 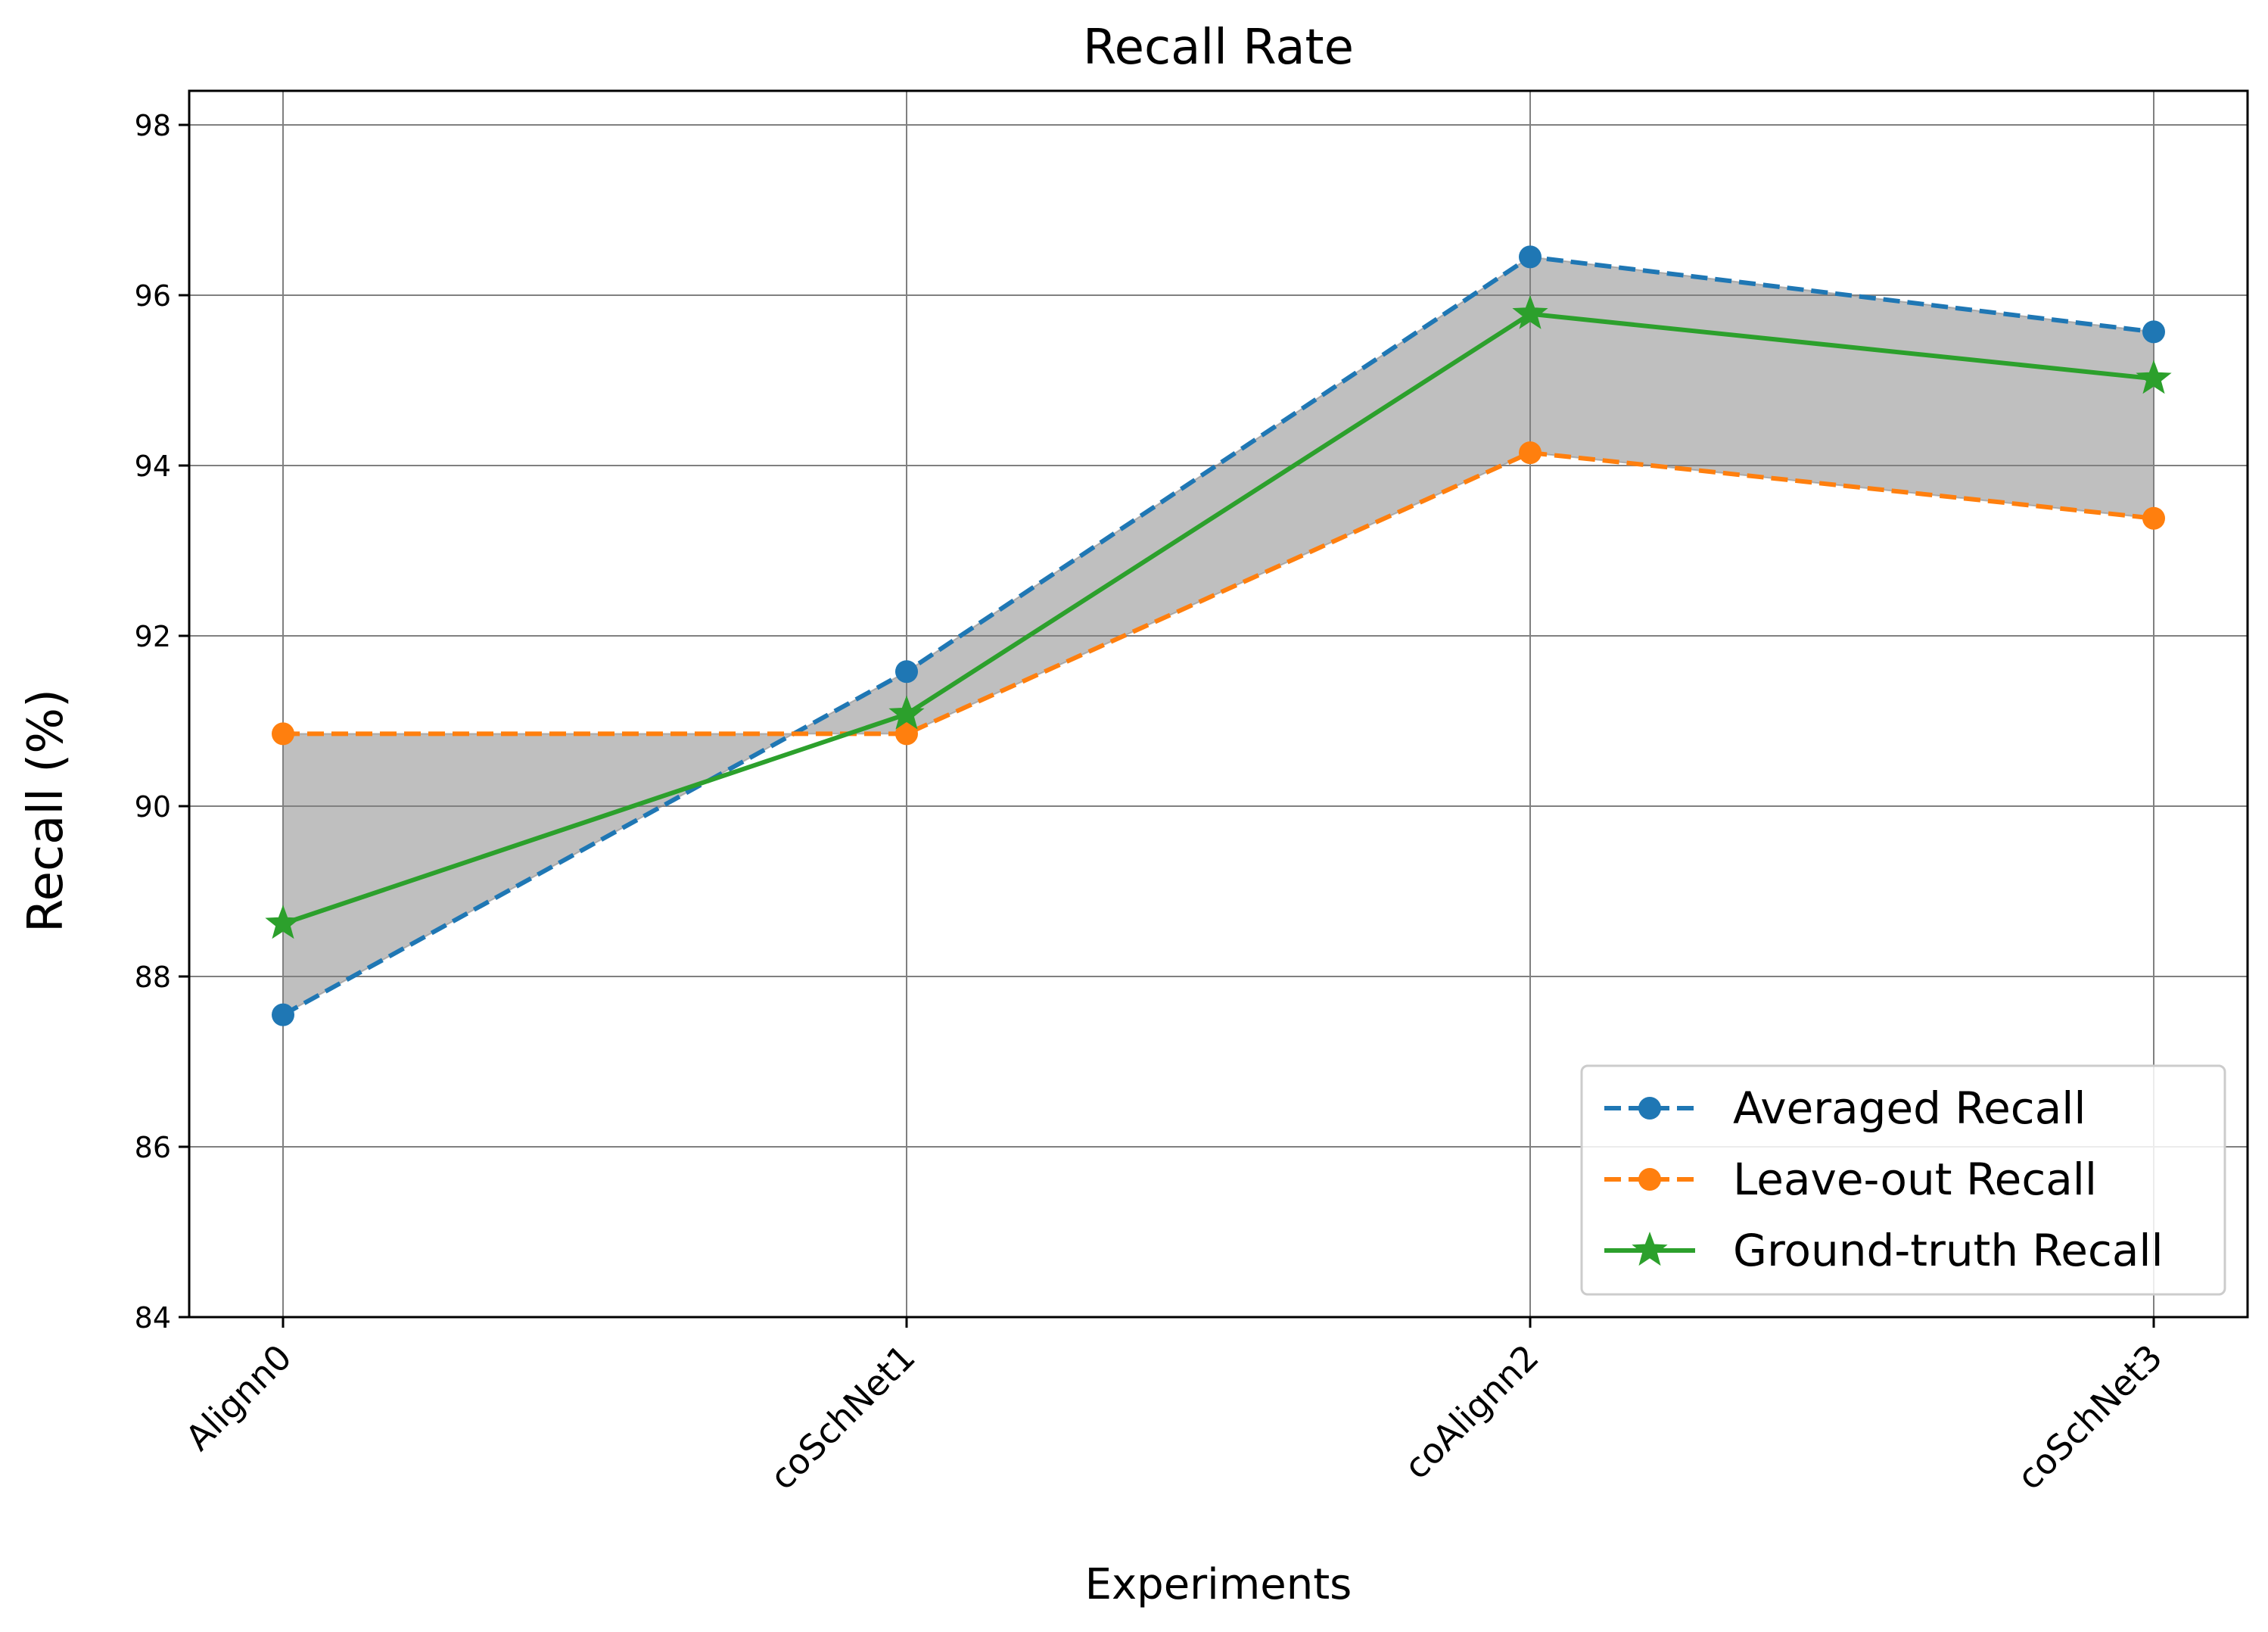 What do you see at coordinates (46, 811) in the screenshot?
I see `y-axis-label: Recall (%)` at bounding box center [46, 811].